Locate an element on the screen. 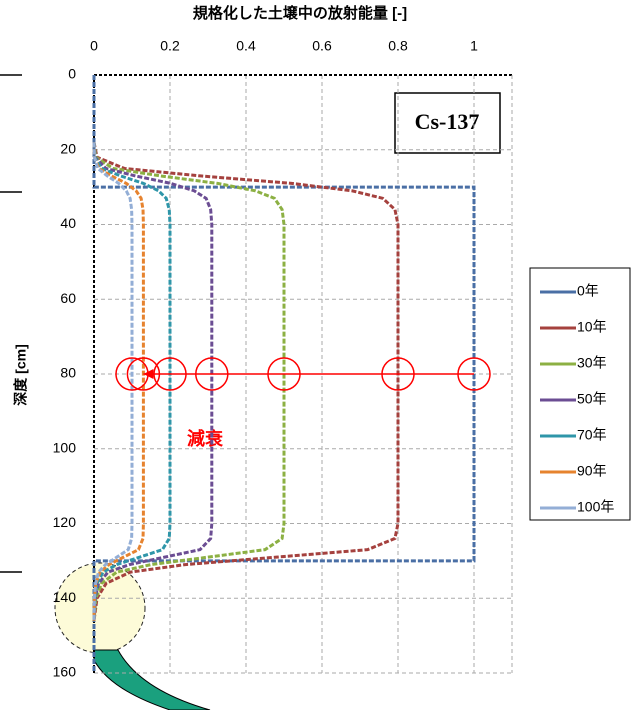  y-tick-label: 140 is located at coordinates (65, 597).